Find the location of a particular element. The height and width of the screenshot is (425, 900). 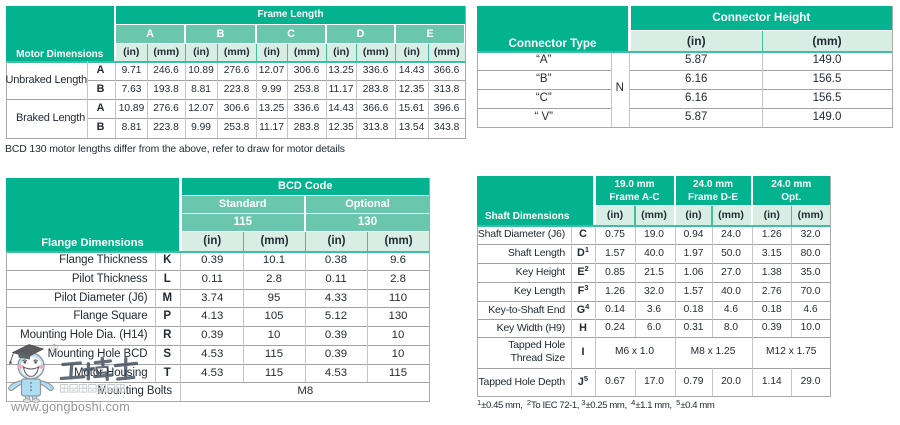

svg-text: R is located at coordinates (55, 347).